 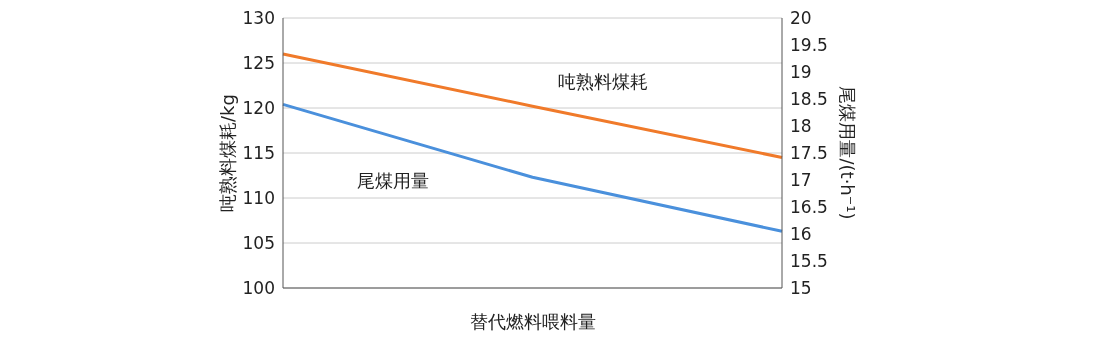 What do you see at coordinates (258, 108) in the screenshot?
I see `y-tick-label: 120` at bounding box center [258, 108].